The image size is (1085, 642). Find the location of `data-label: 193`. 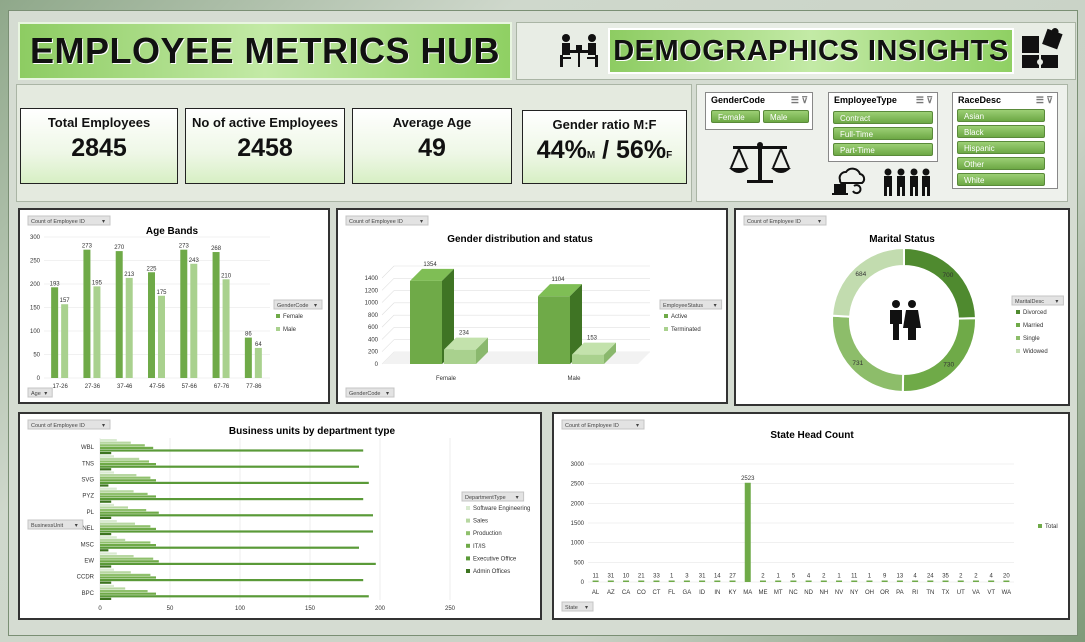

data-label: 193 is located at coordinates (55, 284).